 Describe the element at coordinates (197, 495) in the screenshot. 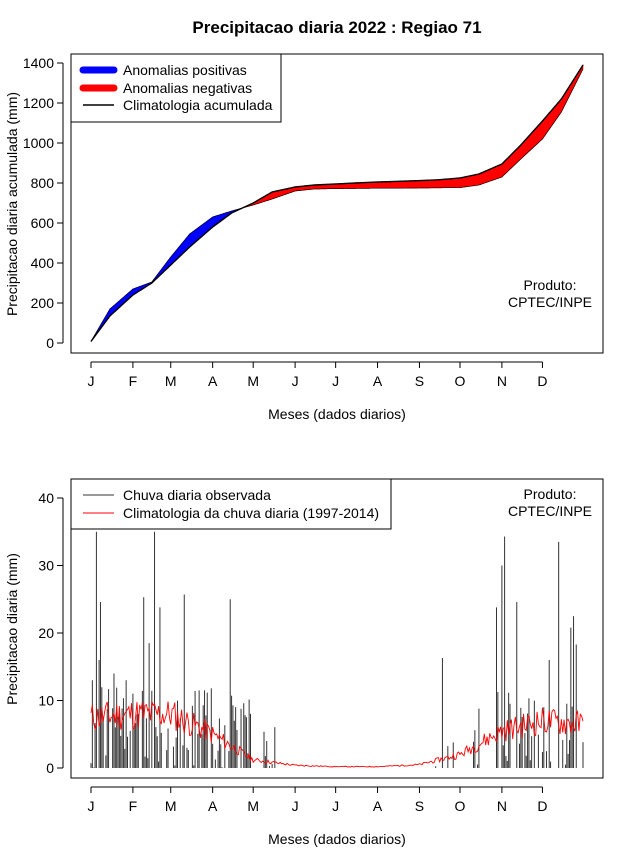

I see `legend-label: Chuva diaria observada` at that location.